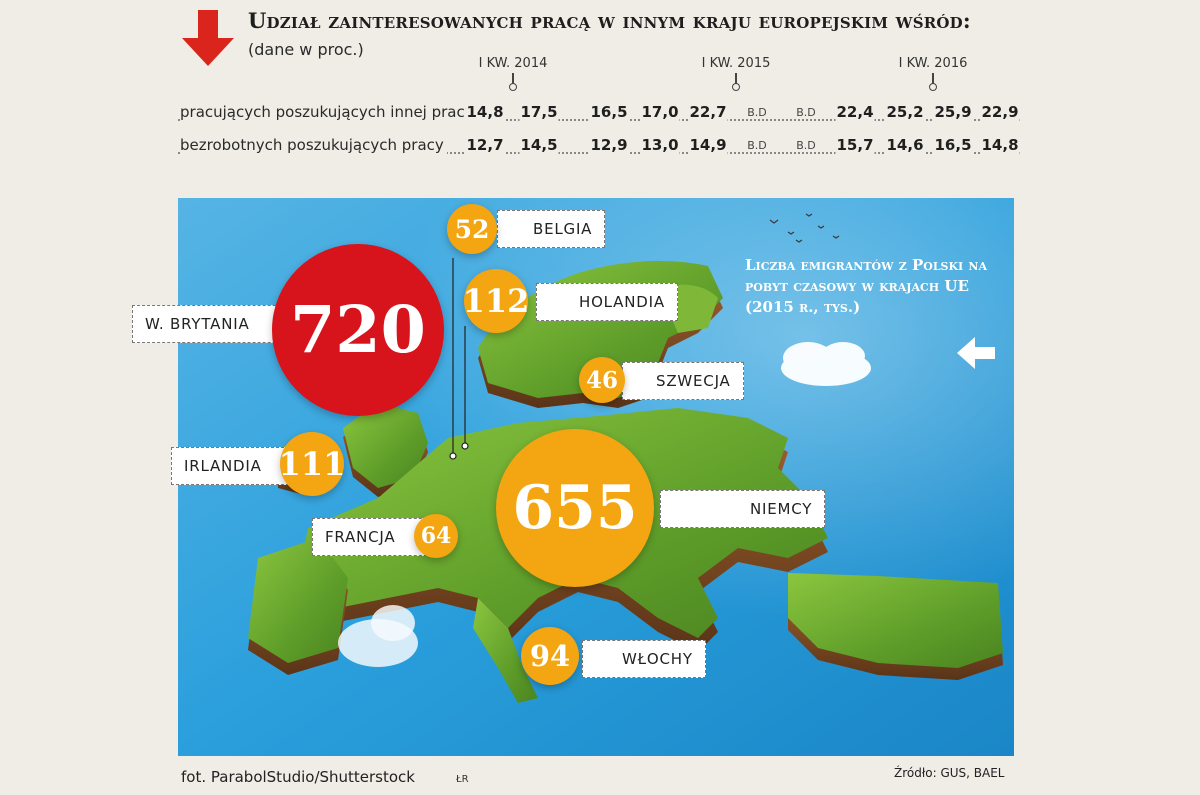 The height and width of the screenshot is (795, 1200). Describe the element at coordinates (609, 145) in the screenshot. I see `table-cell: 12,9` at that location.